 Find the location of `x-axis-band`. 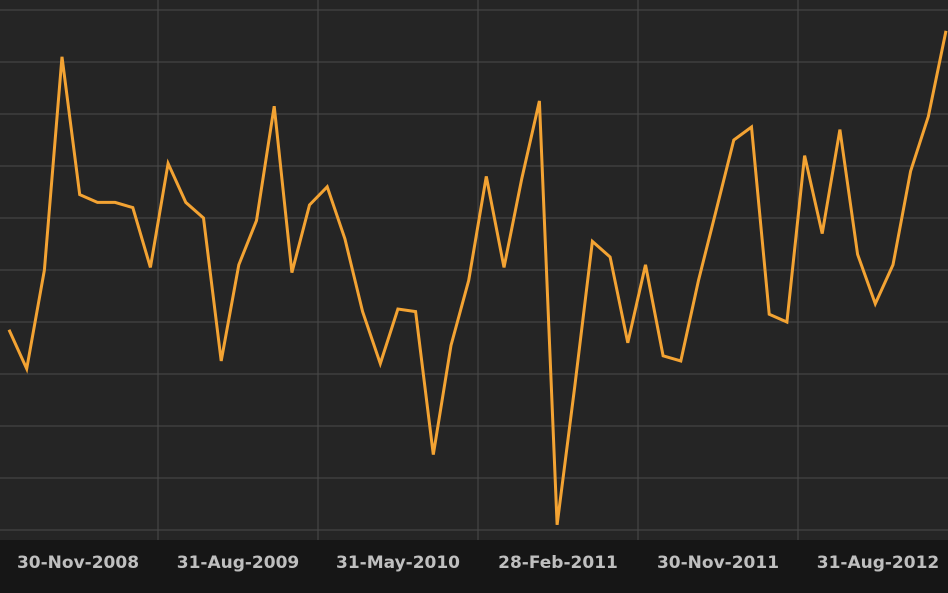

x-axis-band is located at coordinates (474, 566).